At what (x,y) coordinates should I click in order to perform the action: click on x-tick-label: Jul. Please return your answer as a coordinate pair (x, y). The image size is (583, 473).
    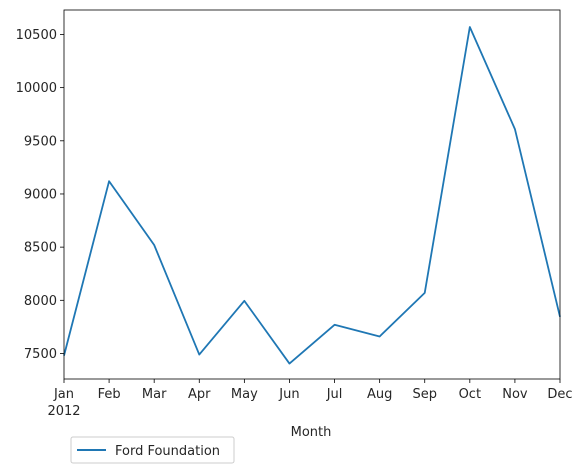
    Looking at the image, I should click on (334, 394).